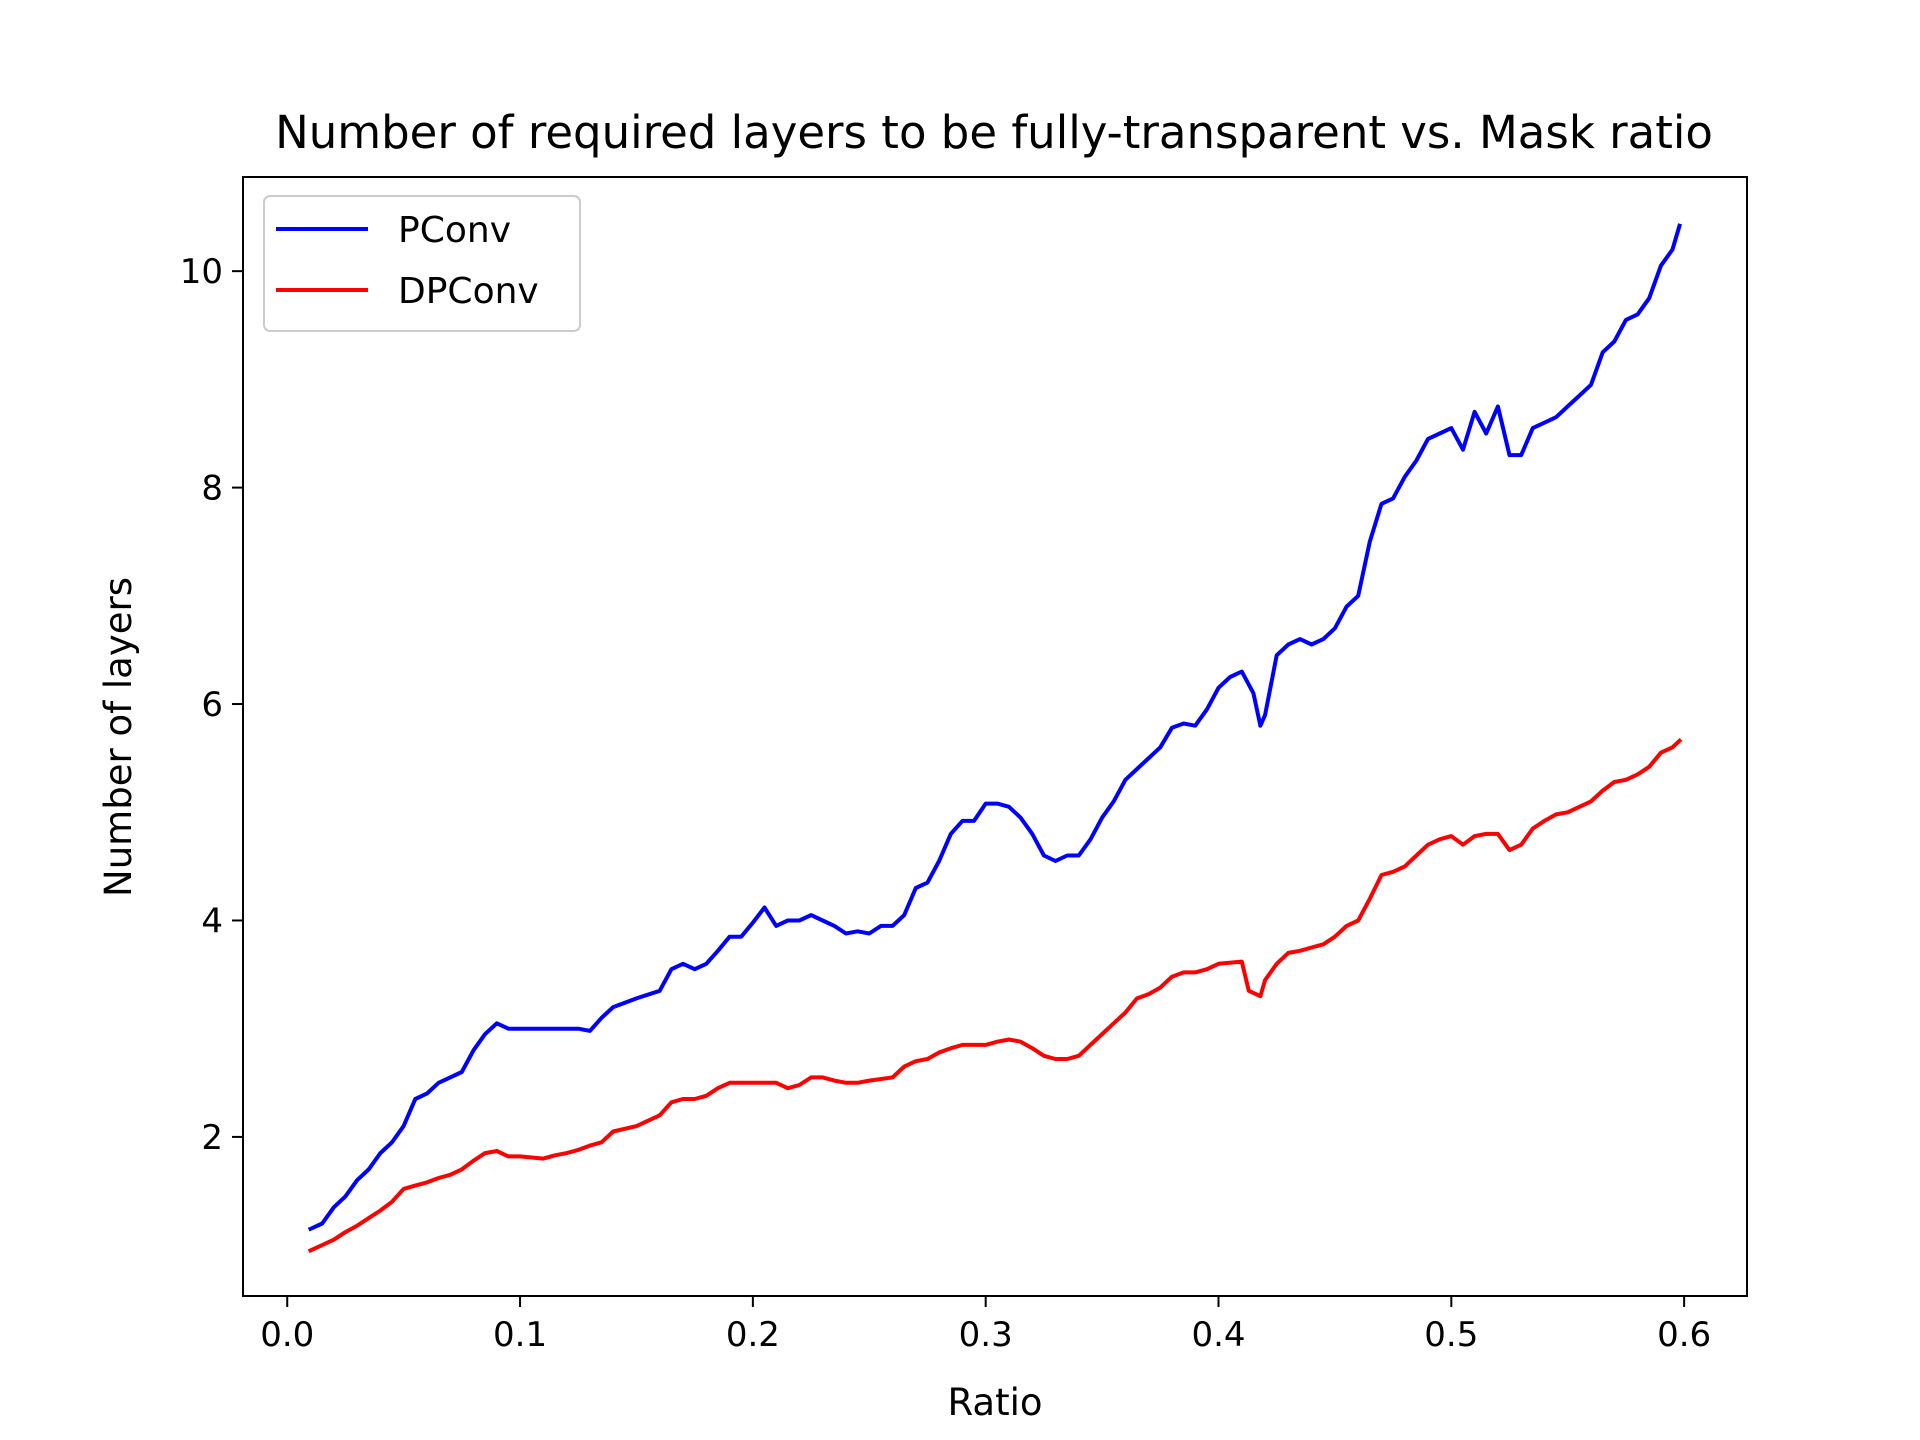 The image size is (1920, 1440). I want to click on x-axis-ticks: 0.0 0.1 0.2 0.3 0.4 0.5 0.6, so click(985, 1325).